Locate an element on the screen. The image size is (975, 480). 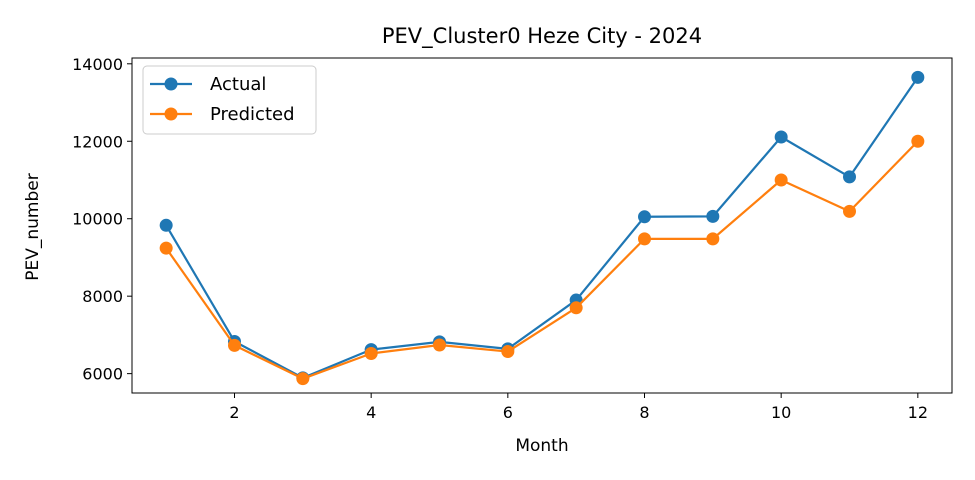
legend: Actual Predicted is located at coordinates (229, 100).